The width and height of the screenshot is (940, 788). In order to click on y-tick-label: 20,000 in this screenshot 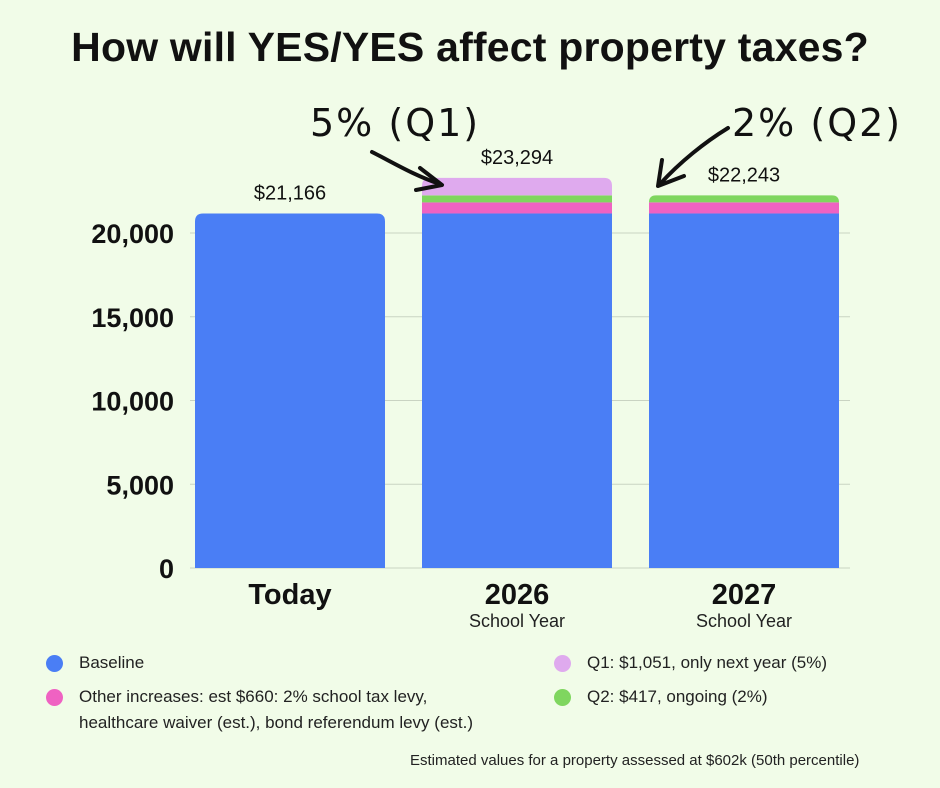, I will do `click(132, 234)`.